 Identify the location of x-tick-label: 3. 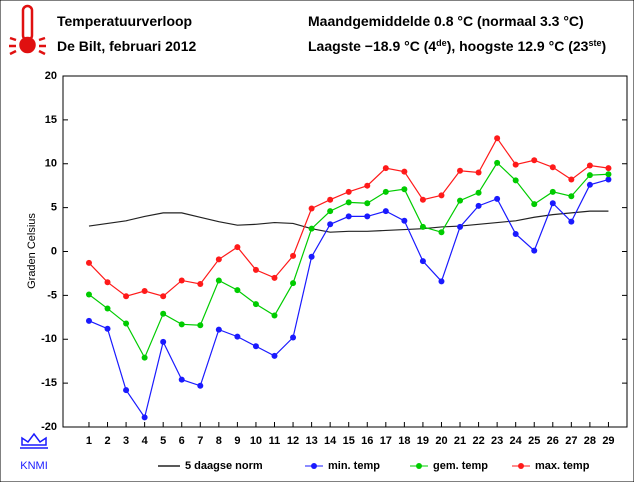
(126, 441).